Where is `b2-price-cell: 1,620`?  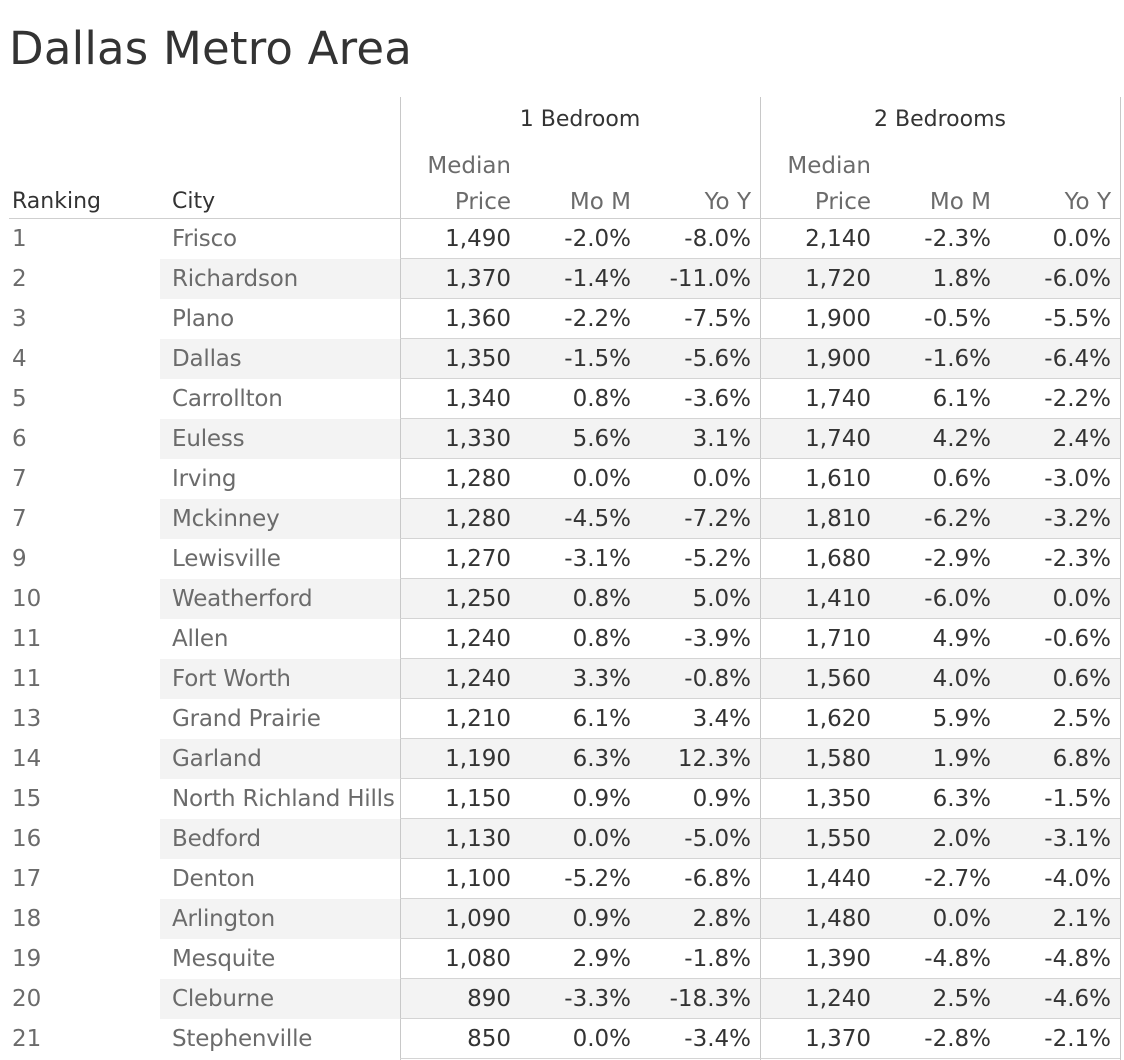
b2-price-cell: 1,620 is located at coordinates (838, 719).